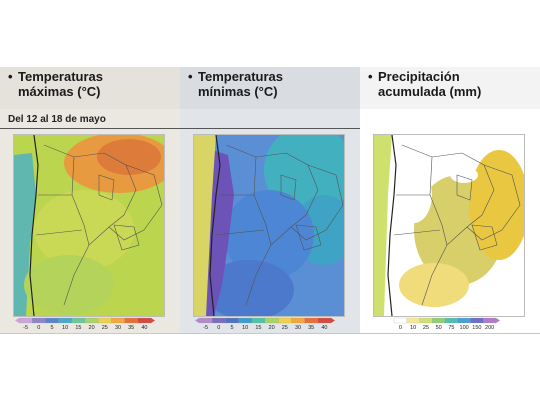 The width and height of the screenshot is (540, 405). I want to click on scale-min-svg: -5 0 5 10 15 20 25 30 35 40, so click(265, 324).